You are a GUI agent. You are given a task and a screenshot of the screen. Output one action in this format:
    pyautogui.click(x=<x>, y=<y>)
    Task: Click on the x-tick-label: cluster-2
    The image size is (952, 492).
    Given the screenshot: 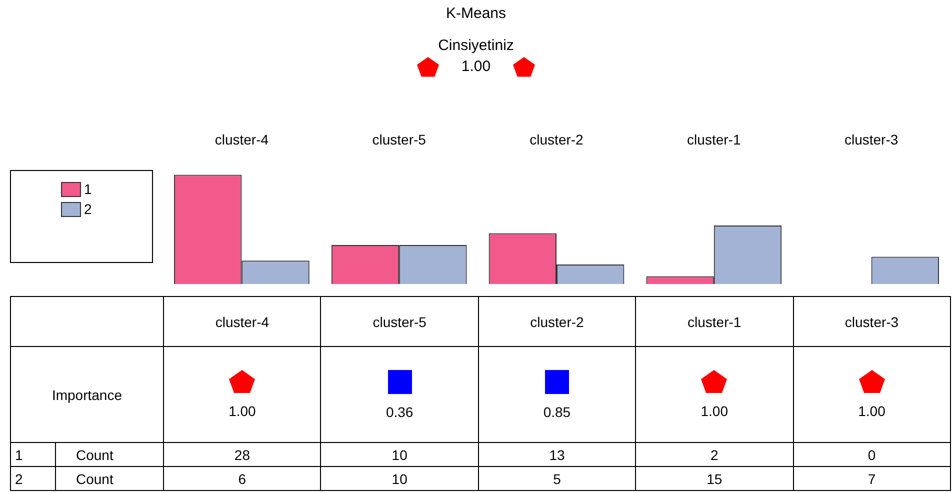 What is the action you would take?
    pyautogui.click(x=557, y=139)
    